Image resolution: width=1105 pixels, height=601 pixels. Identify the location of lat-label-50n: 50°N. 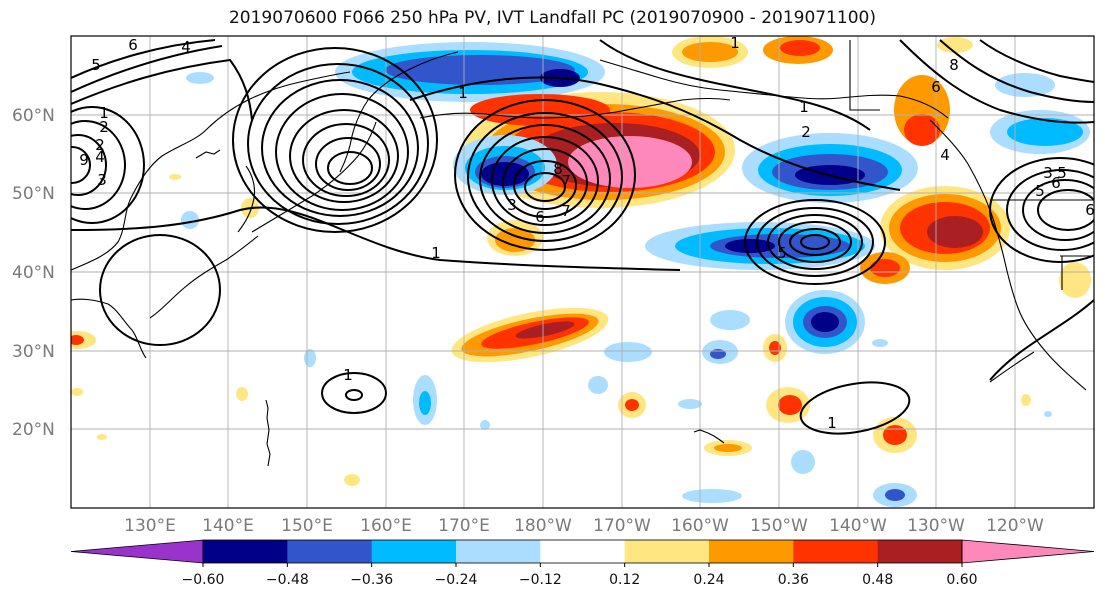
(33, 194).